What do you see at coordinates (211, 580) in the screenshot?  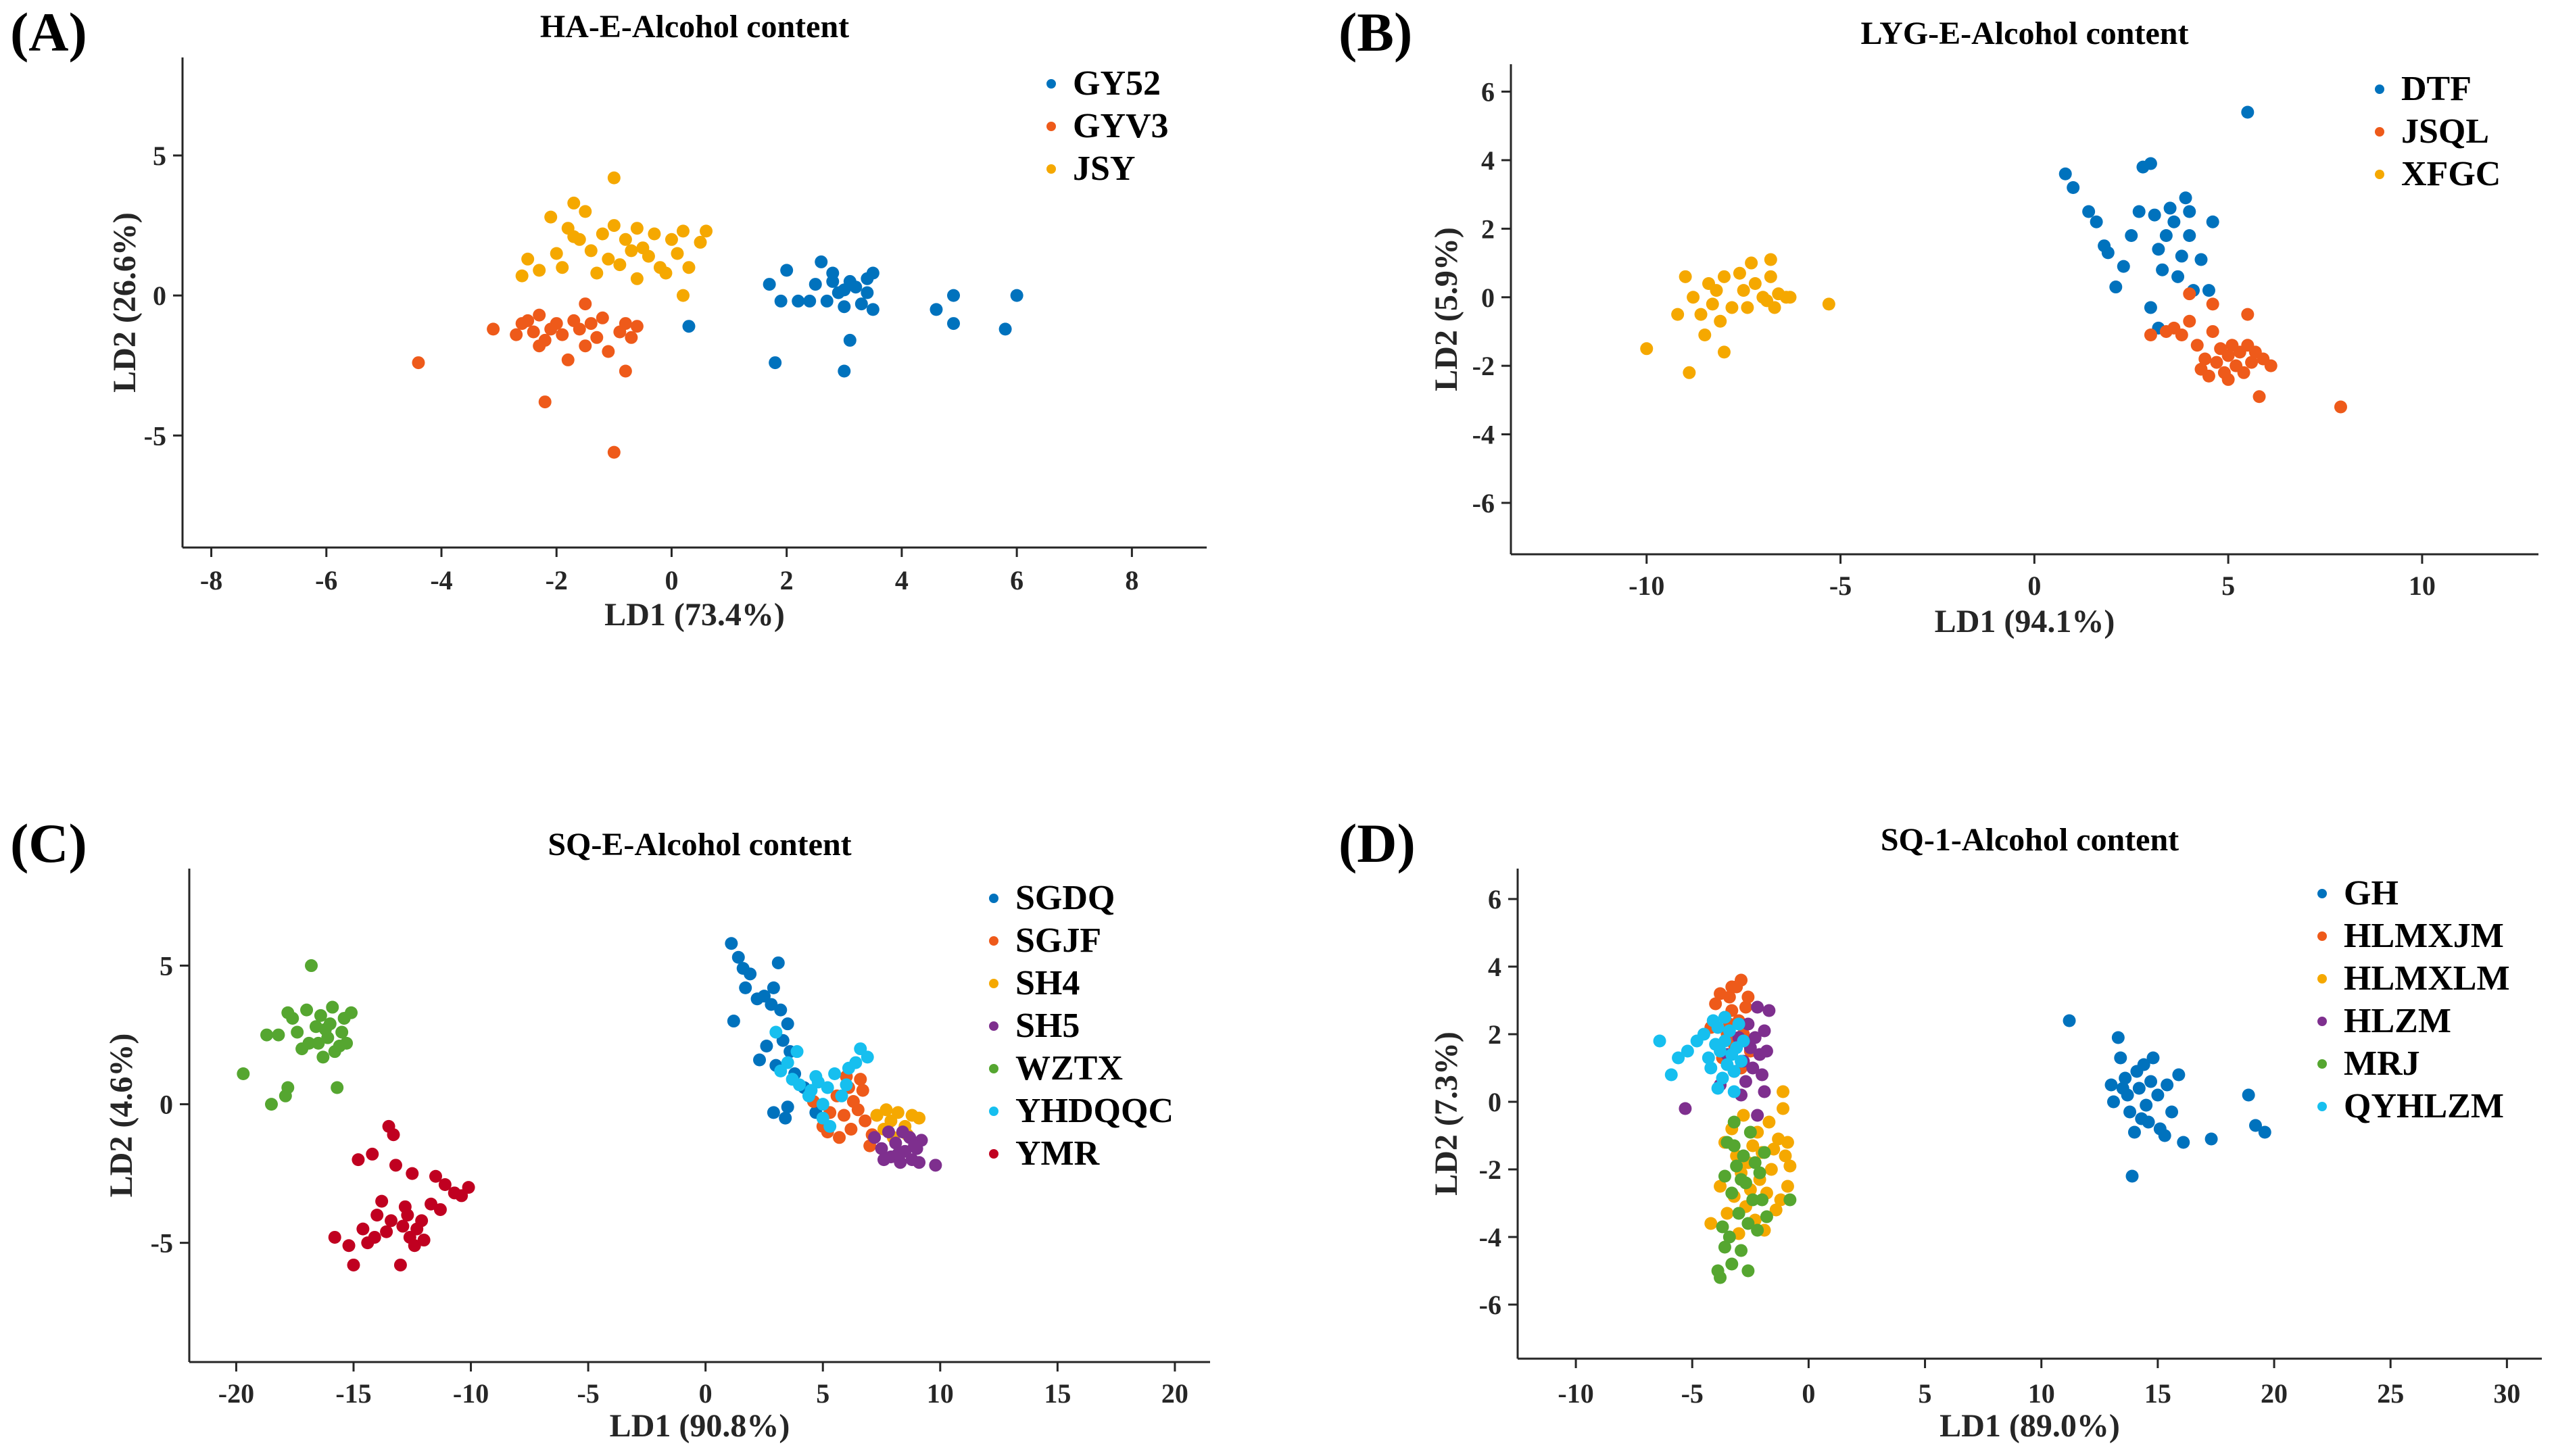 I see `x-tick-label: -8` at bounding box center [211, 580].